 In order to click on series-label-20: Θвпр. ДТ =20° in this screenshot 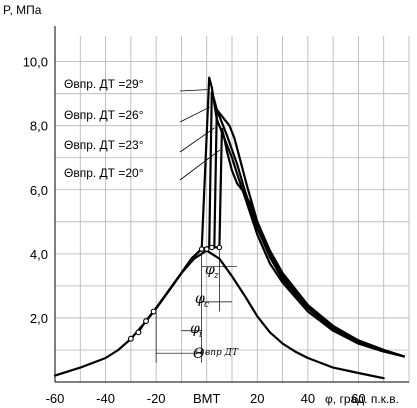, I will do `click(104, 173)`.